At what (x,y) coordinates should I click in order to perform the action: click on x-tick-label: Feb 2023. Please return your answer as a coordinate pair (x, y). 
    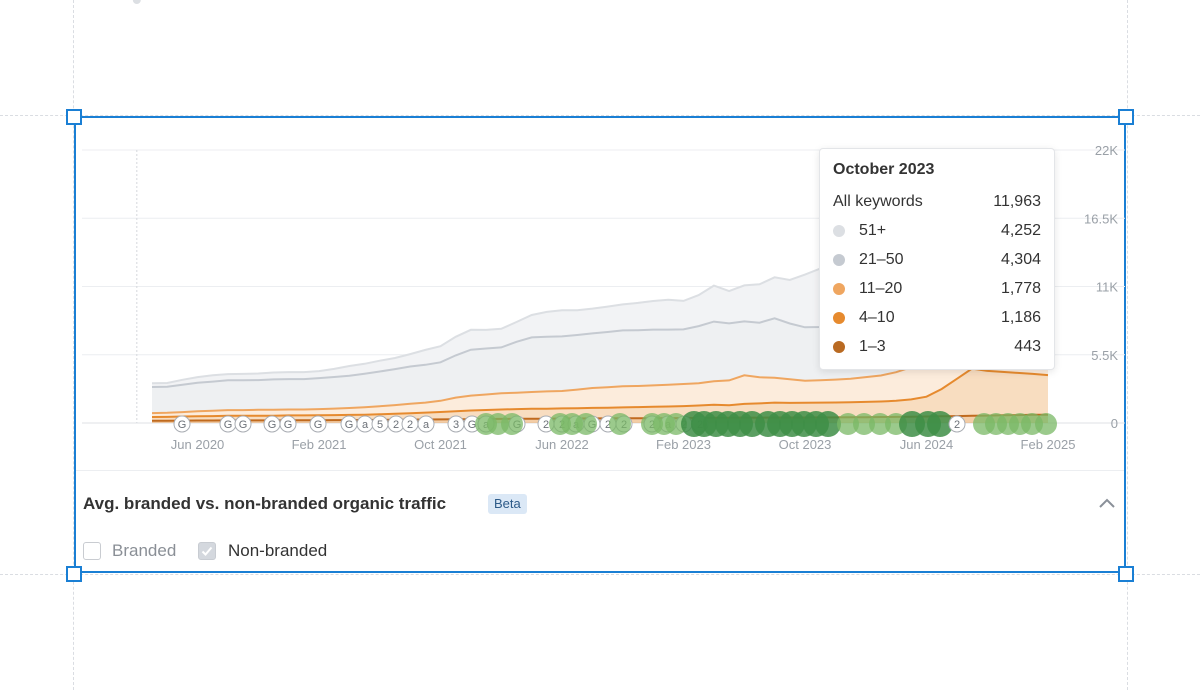
    Looking at the image, I should click on (683, 444).